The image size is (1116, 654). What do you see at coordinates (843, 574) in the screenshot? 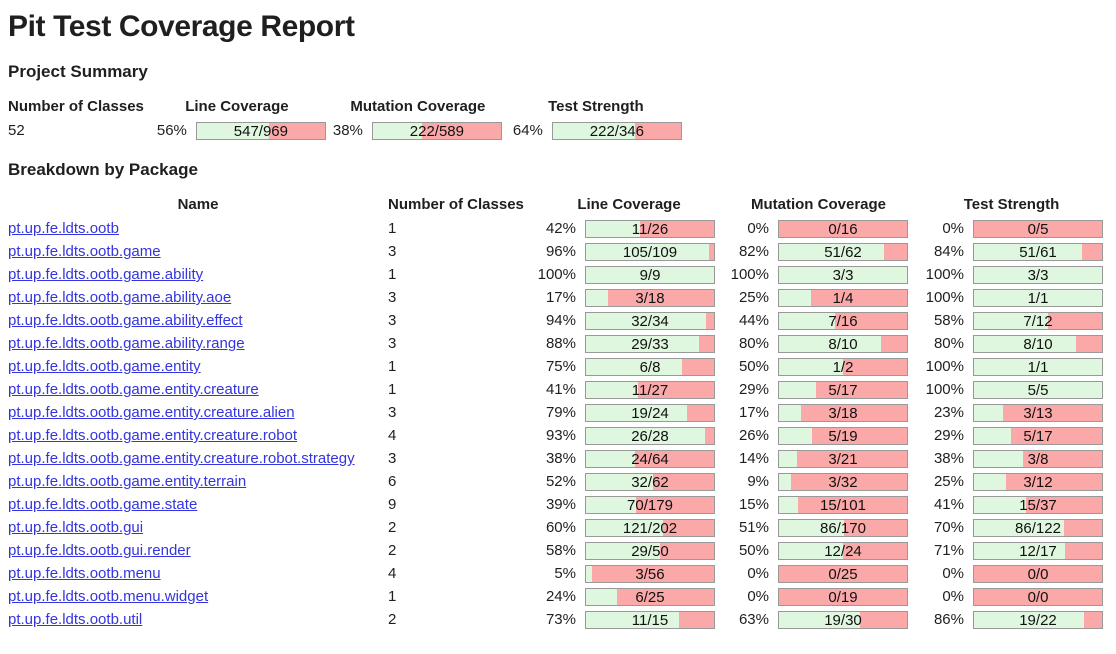
I see `mutation-coverage-bar-label: 0/25` at bounding box center [843, 574].